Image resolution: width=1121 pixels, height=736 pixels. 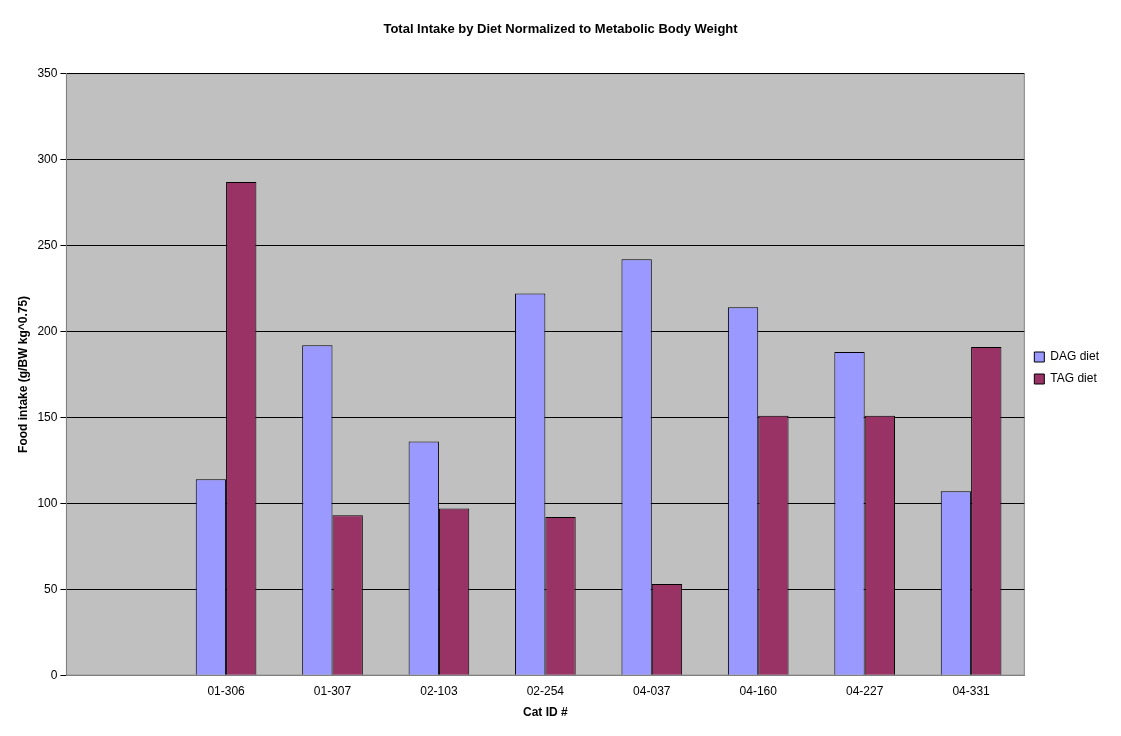 What do you see at coordinates (971, 690) in the screenshot?
I see `x-tick-label: 04-331` at bounding box center [971, 690].